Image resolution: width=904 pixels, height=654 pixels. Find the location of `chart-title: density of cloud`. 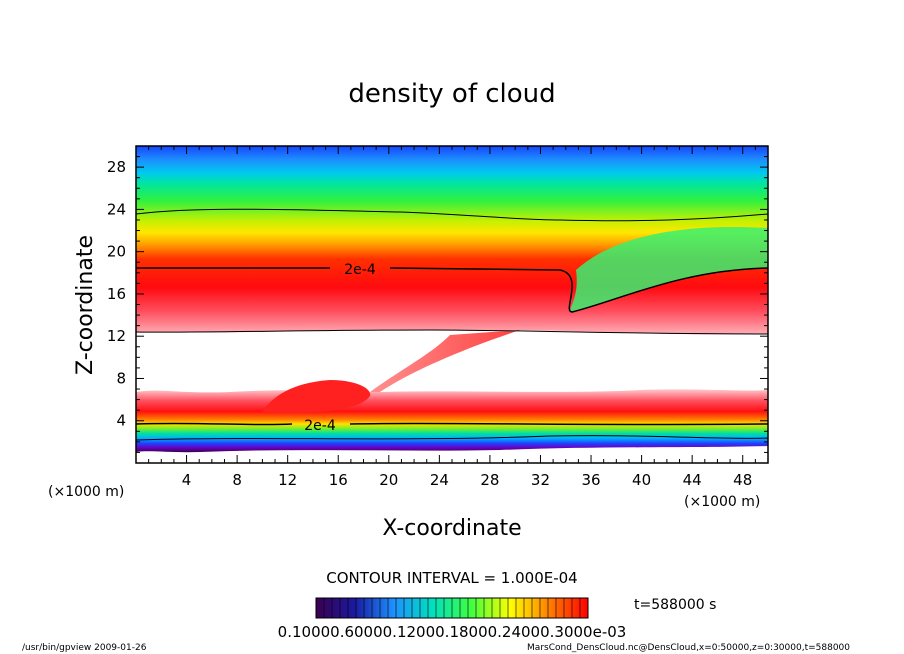

chart-title: density of cloud is located at coordinates (451, 94).